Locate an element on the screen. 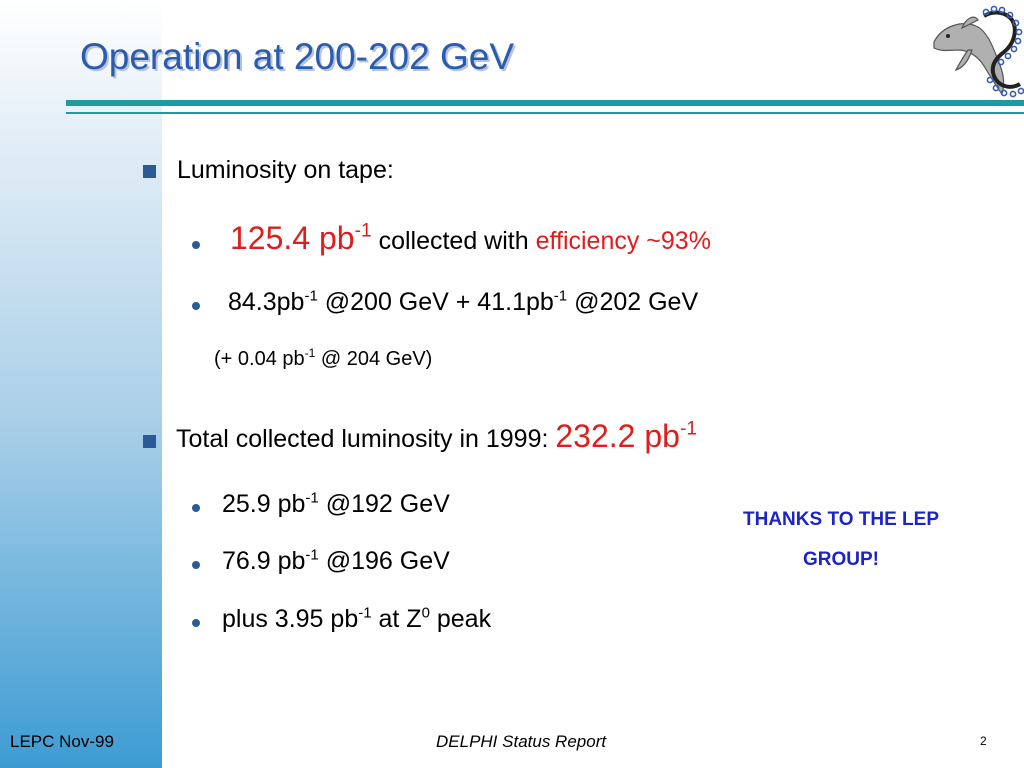  title-rule-thin is located at coordinates (545, 113).